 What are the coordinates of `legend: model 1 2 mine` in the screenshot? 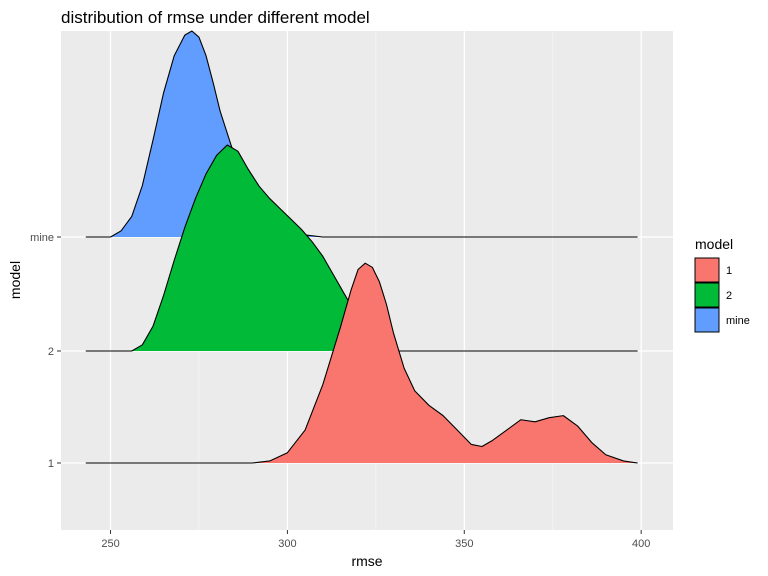 It's located at (722, 284).